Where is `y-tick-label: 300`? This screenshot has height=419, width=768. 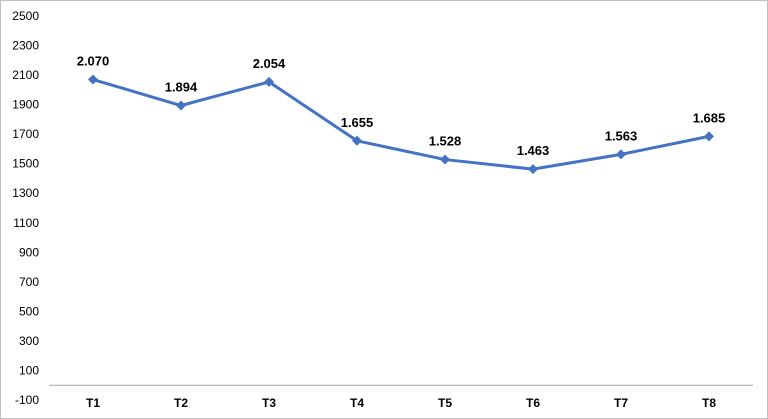 y-tick-label: 300 is located at coordinates (29, 341).